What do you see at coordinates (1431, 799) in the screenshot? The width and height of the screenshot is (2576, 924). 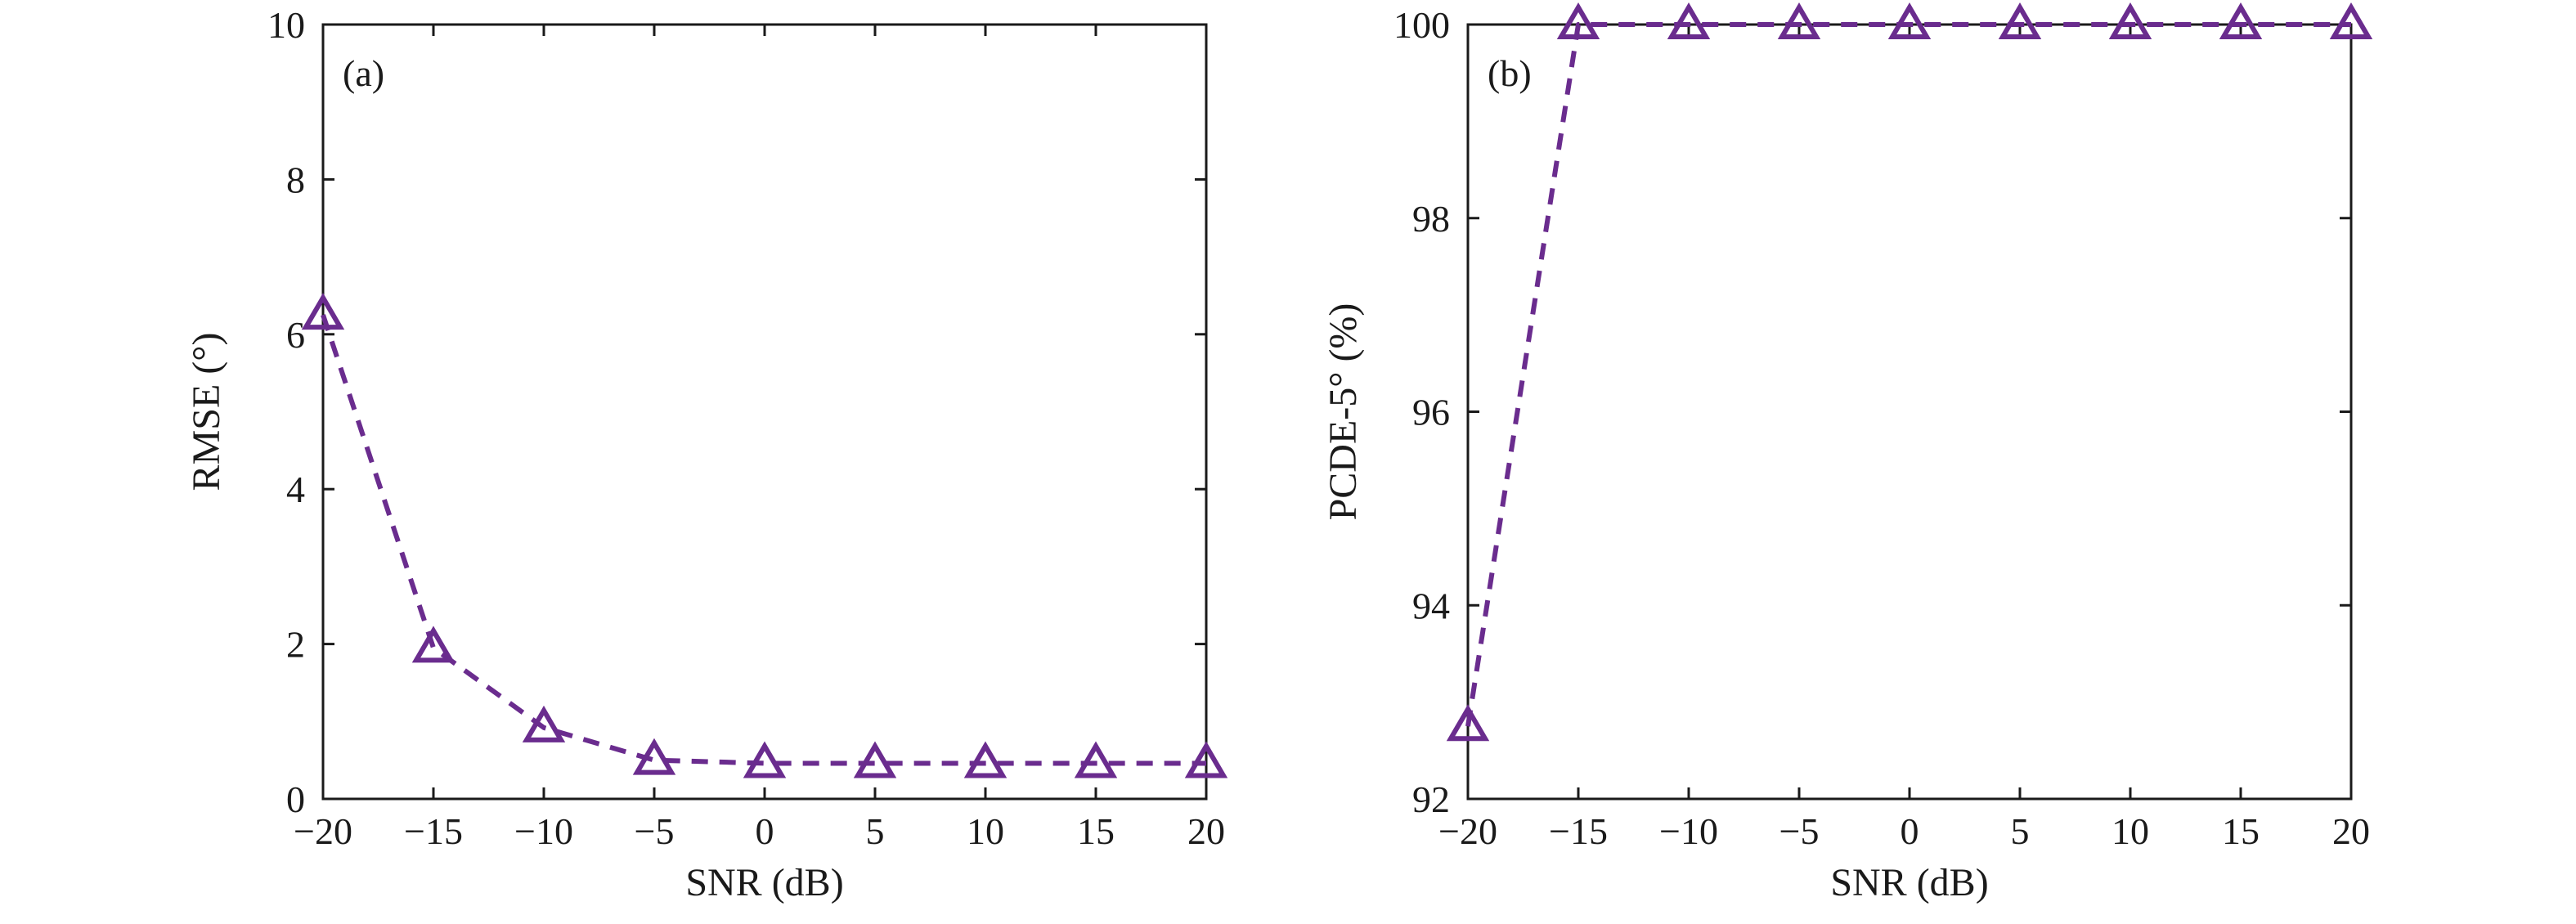 I see `y-tick-label: 92` at bounding box center [1431, 799].